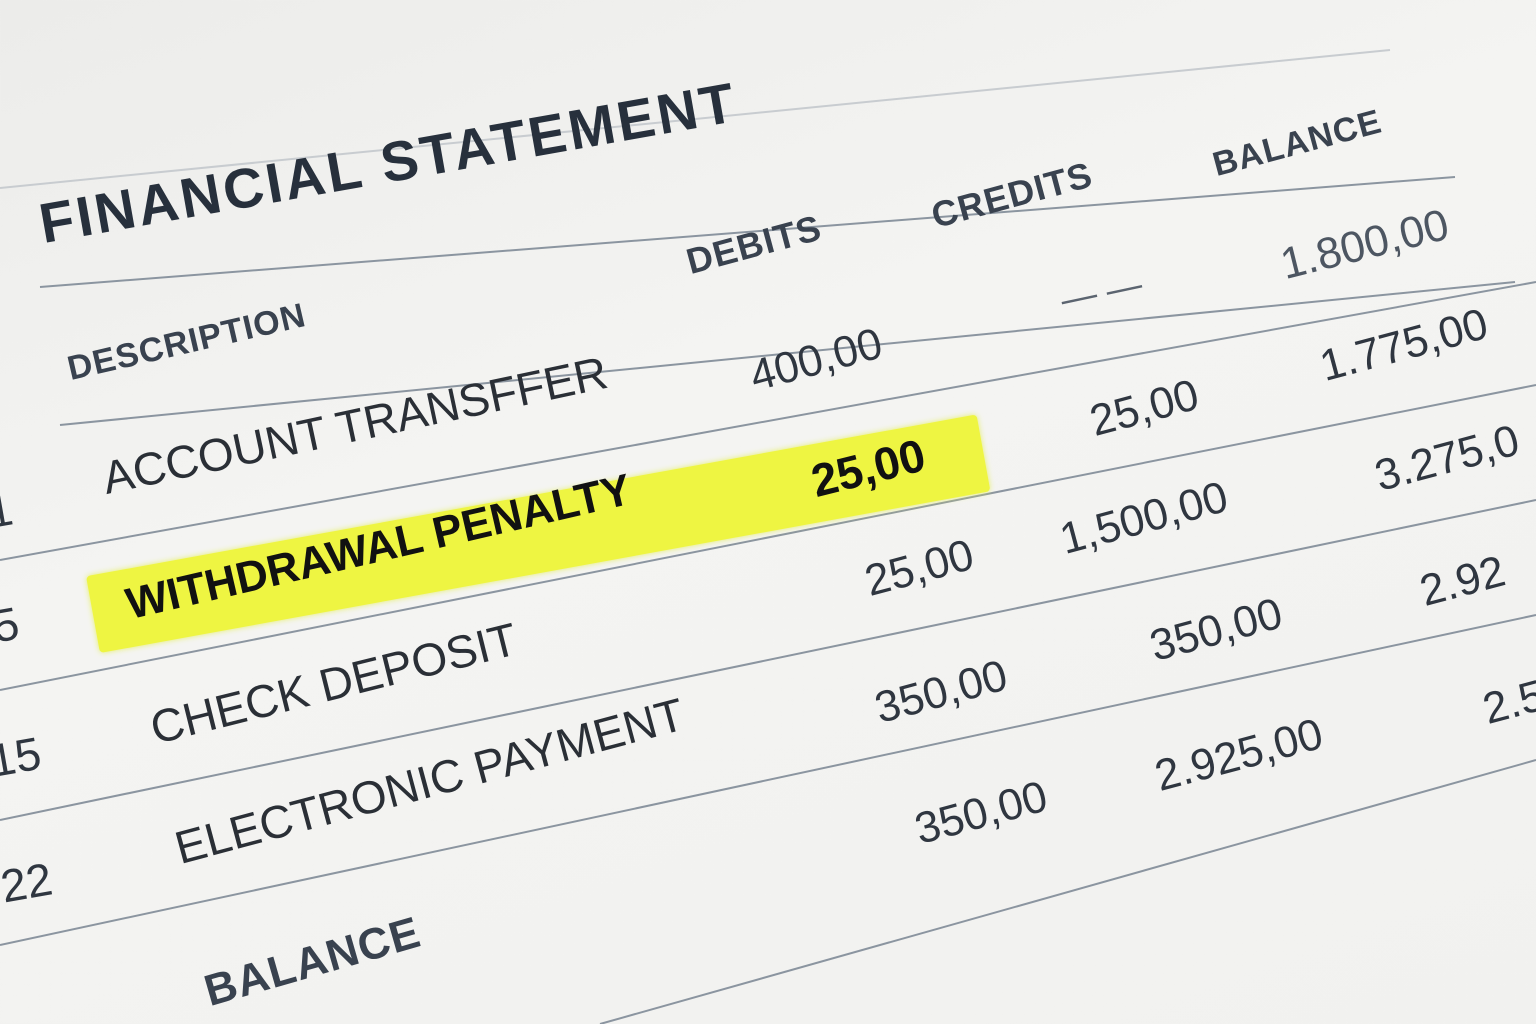  Describe the element at coordinates (695, 119) in the screenshot. I see `rule-top` at that location.